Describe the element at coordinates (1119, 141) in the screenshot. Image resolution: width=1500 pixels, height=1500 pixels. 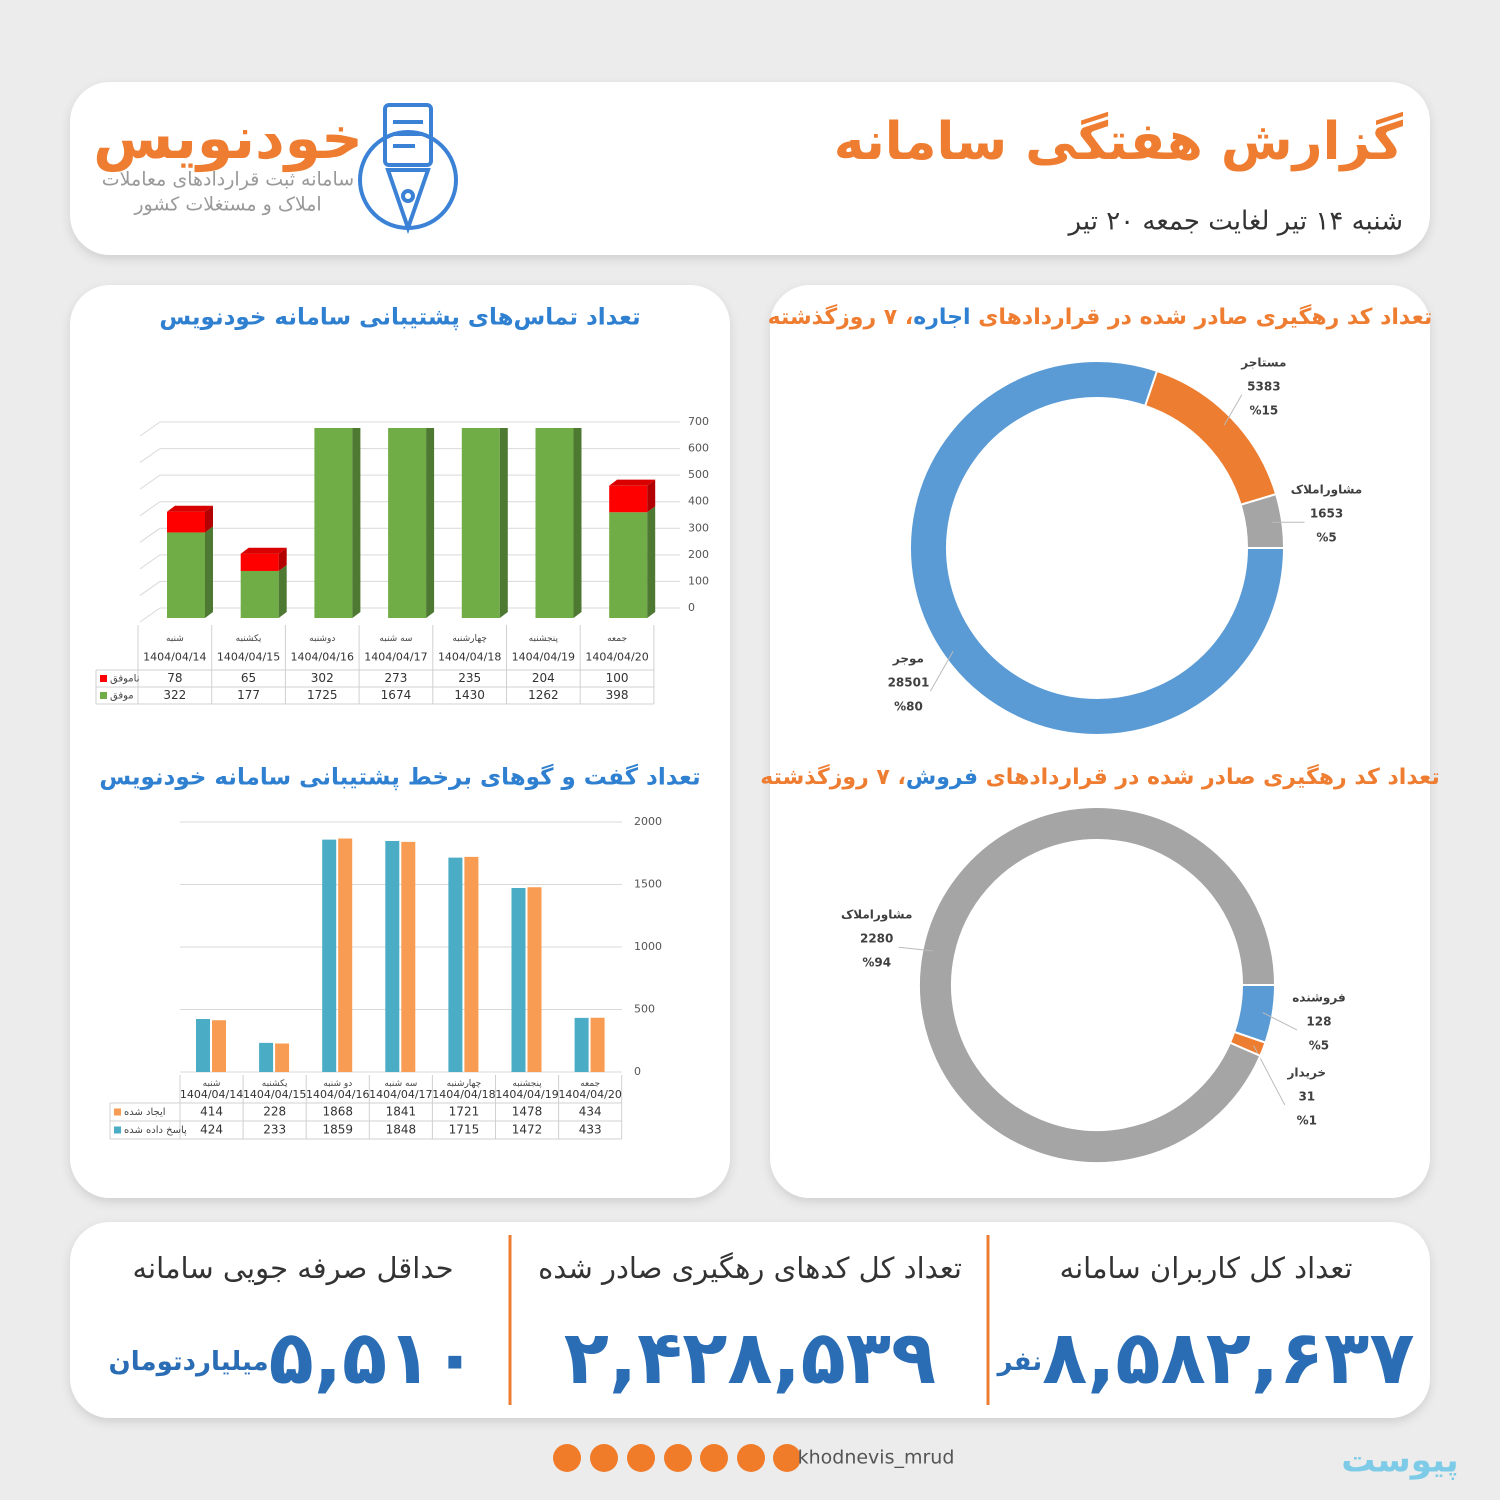
I see `page-title: گزارش هفتگی سامانه` at that location.